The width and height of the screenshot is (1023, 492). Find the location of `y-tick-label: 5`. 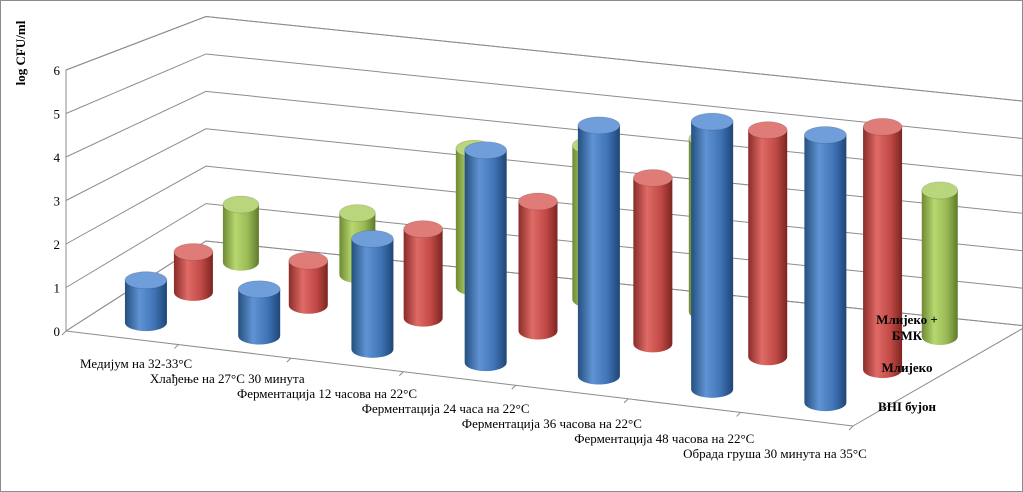

y-tick-label: 5 is located at coordinates (57, 114).